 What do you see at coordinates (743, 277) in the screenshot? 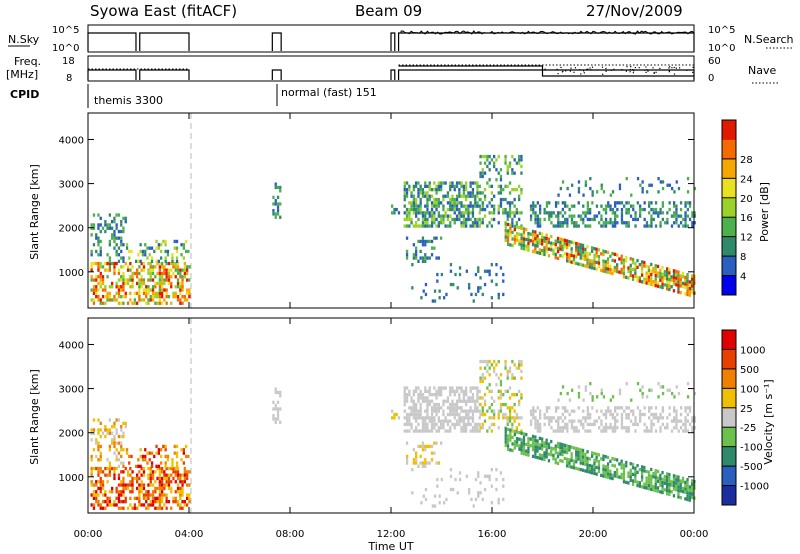
I see `power-colorbar-tick-label: 4` at bounding box center [743, 277].